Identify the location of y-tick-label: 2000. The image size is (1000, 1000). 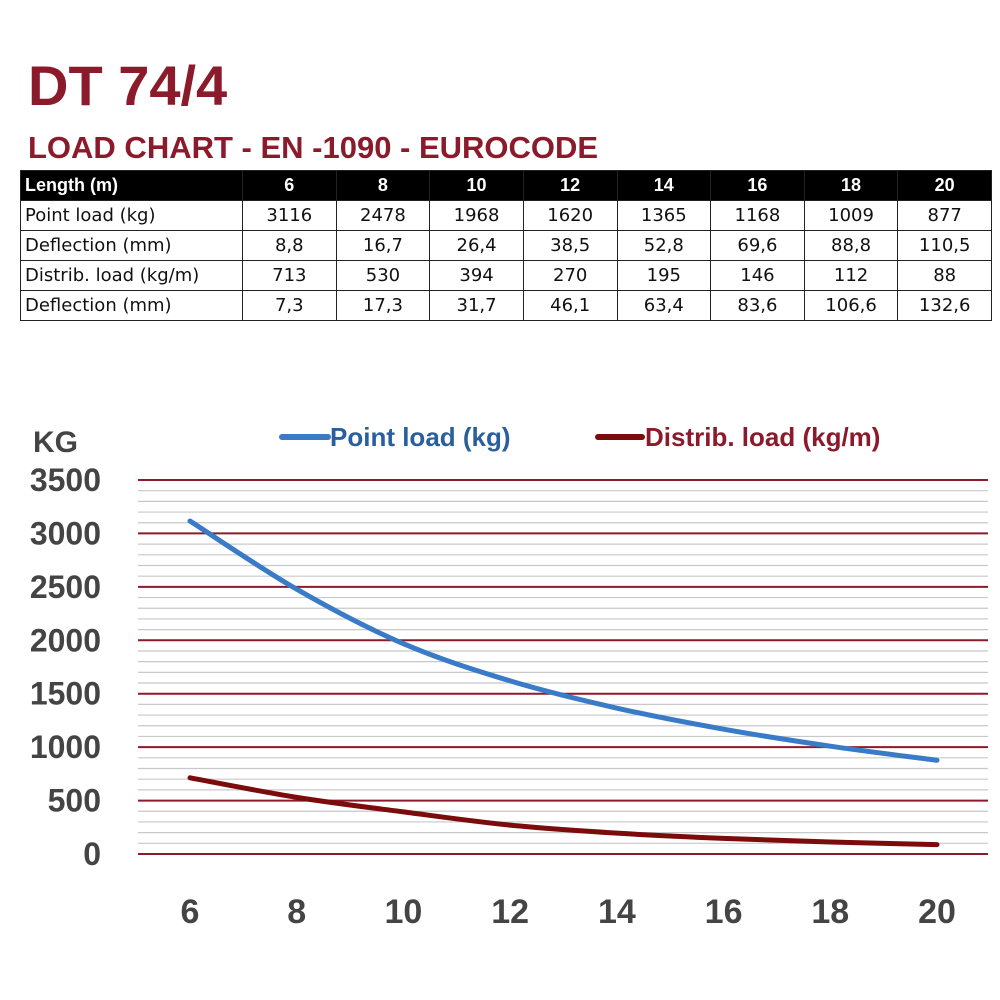
(65, 640).